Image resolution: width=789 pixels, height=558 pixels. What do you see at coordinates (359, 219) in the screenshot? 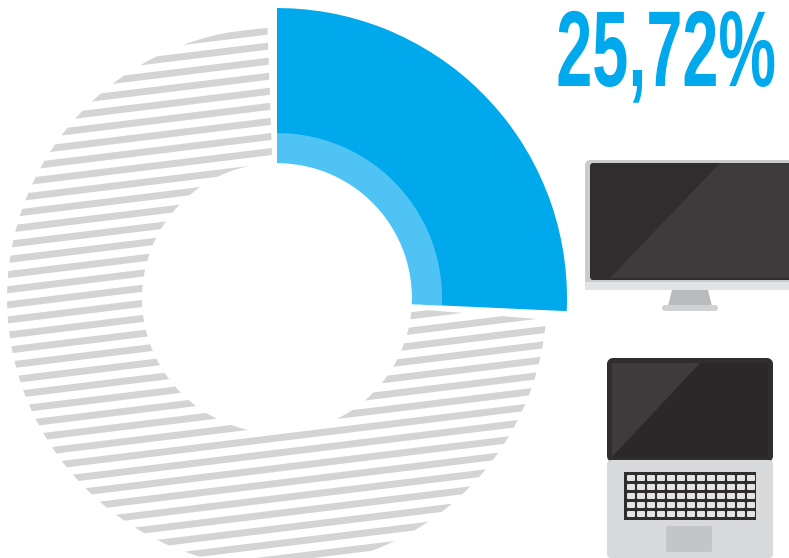
I see `slice-inner-band` at bounding box center [359, 219].